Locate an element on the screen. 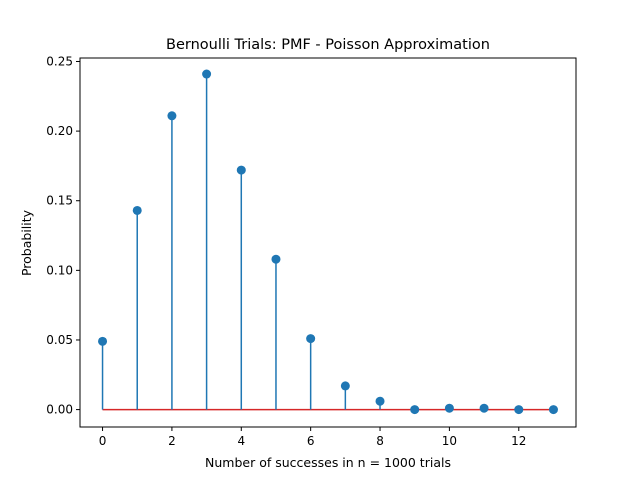  y-tick-label: 0.25 is located at coordinates (59, 61).